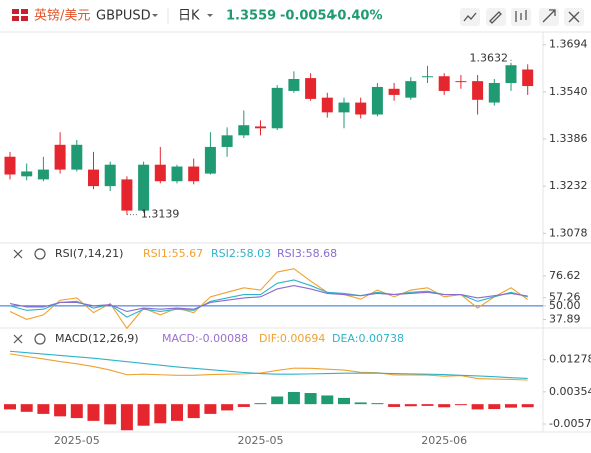 The width and height of the screenshot is (591, 453). What do you see at coordinates (62, 16) in the screenshot?
I see `pair-name: 英镑/美元` at bounding box center [62, 16].